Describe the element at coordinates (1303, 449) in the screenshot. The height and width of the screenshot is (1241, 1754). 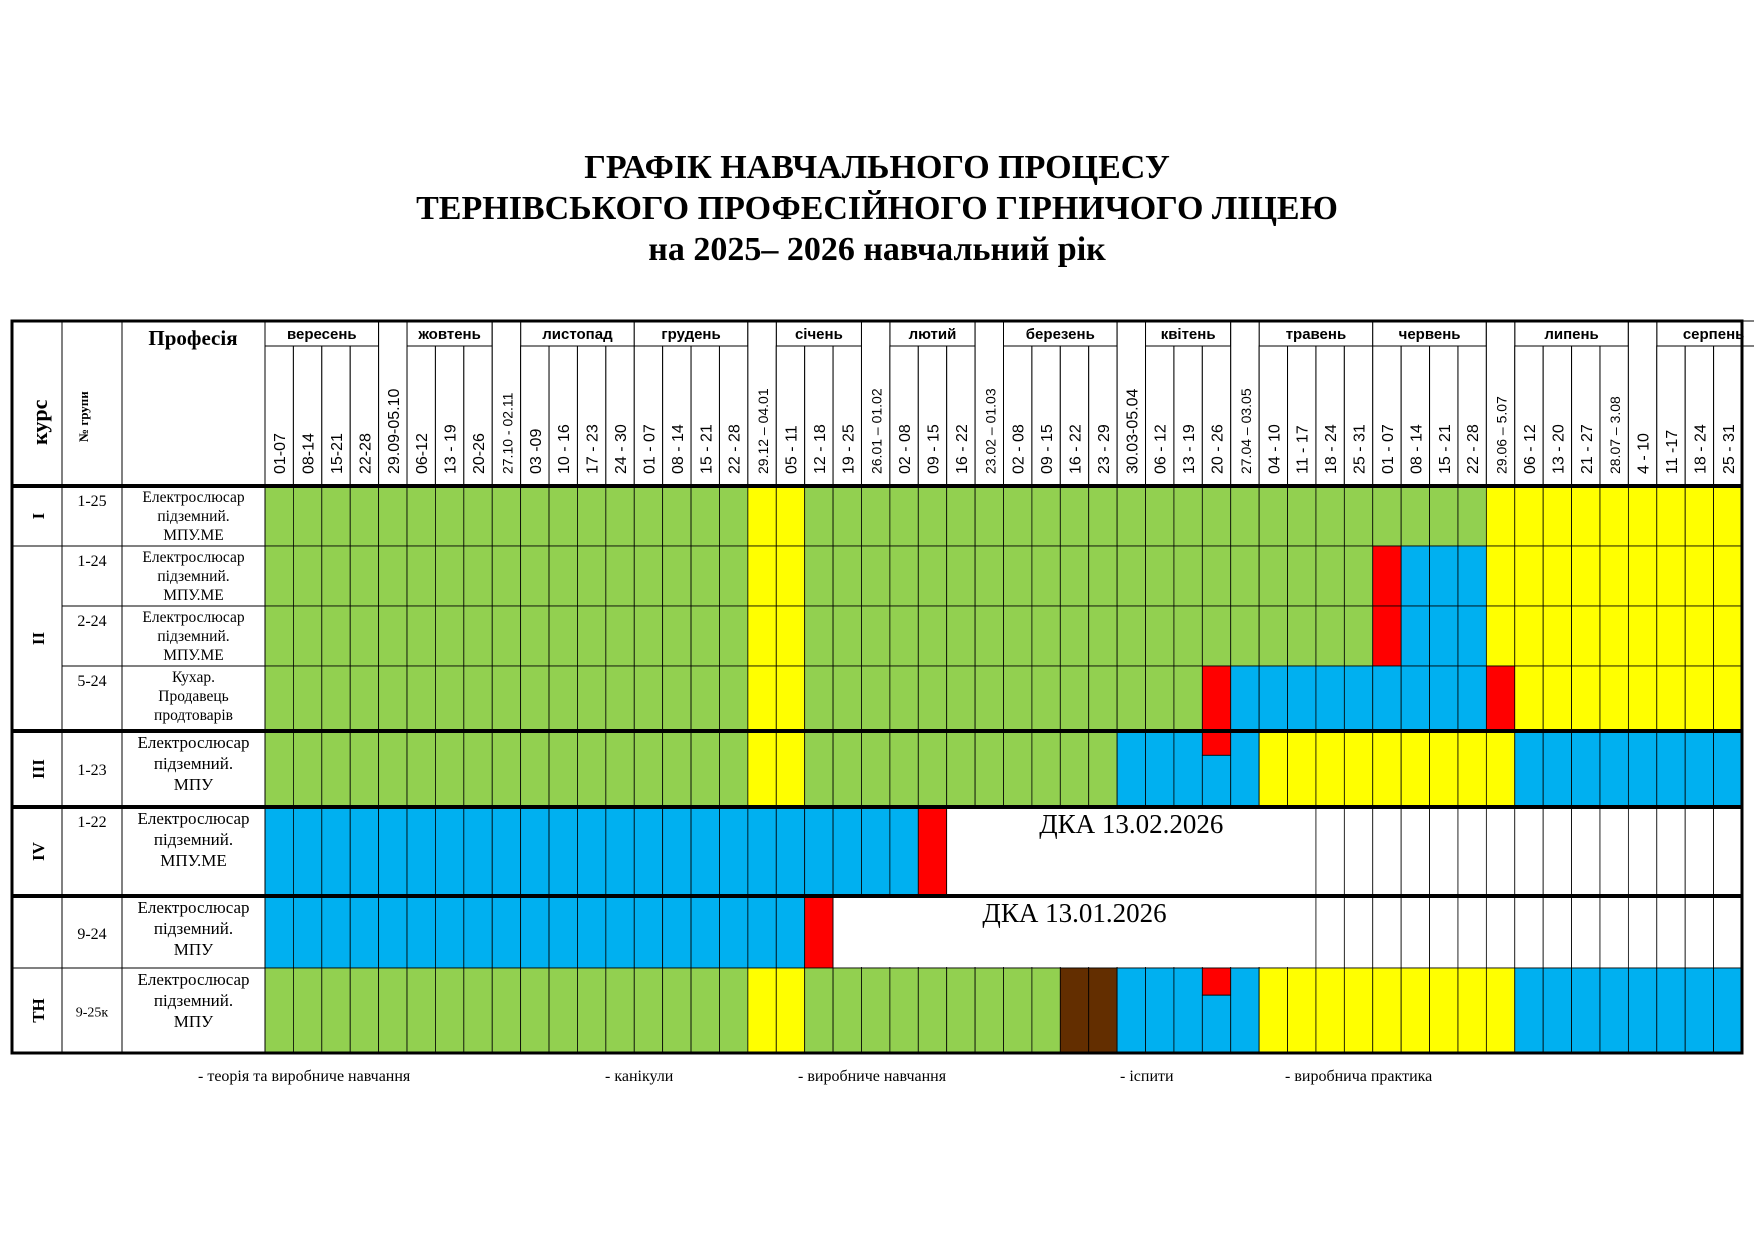
I see `week-label: 11 - 17` at that location.